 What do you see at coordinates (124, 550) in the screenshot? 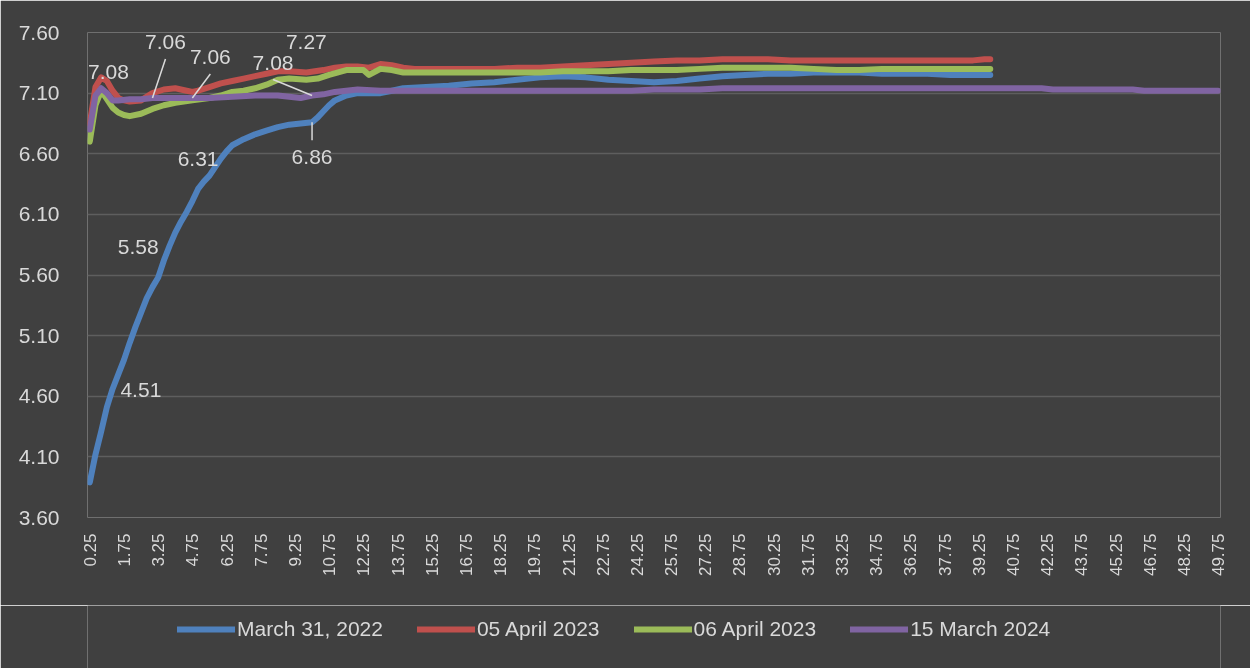
I see `x-tick-label: 1.75` at bounding box center [124, 550].